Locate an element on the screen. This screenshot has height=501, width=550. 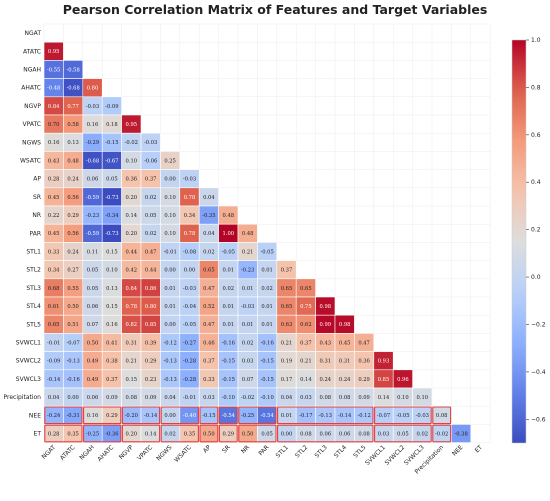
highlight-boxes is located at coordinates (248, 424).